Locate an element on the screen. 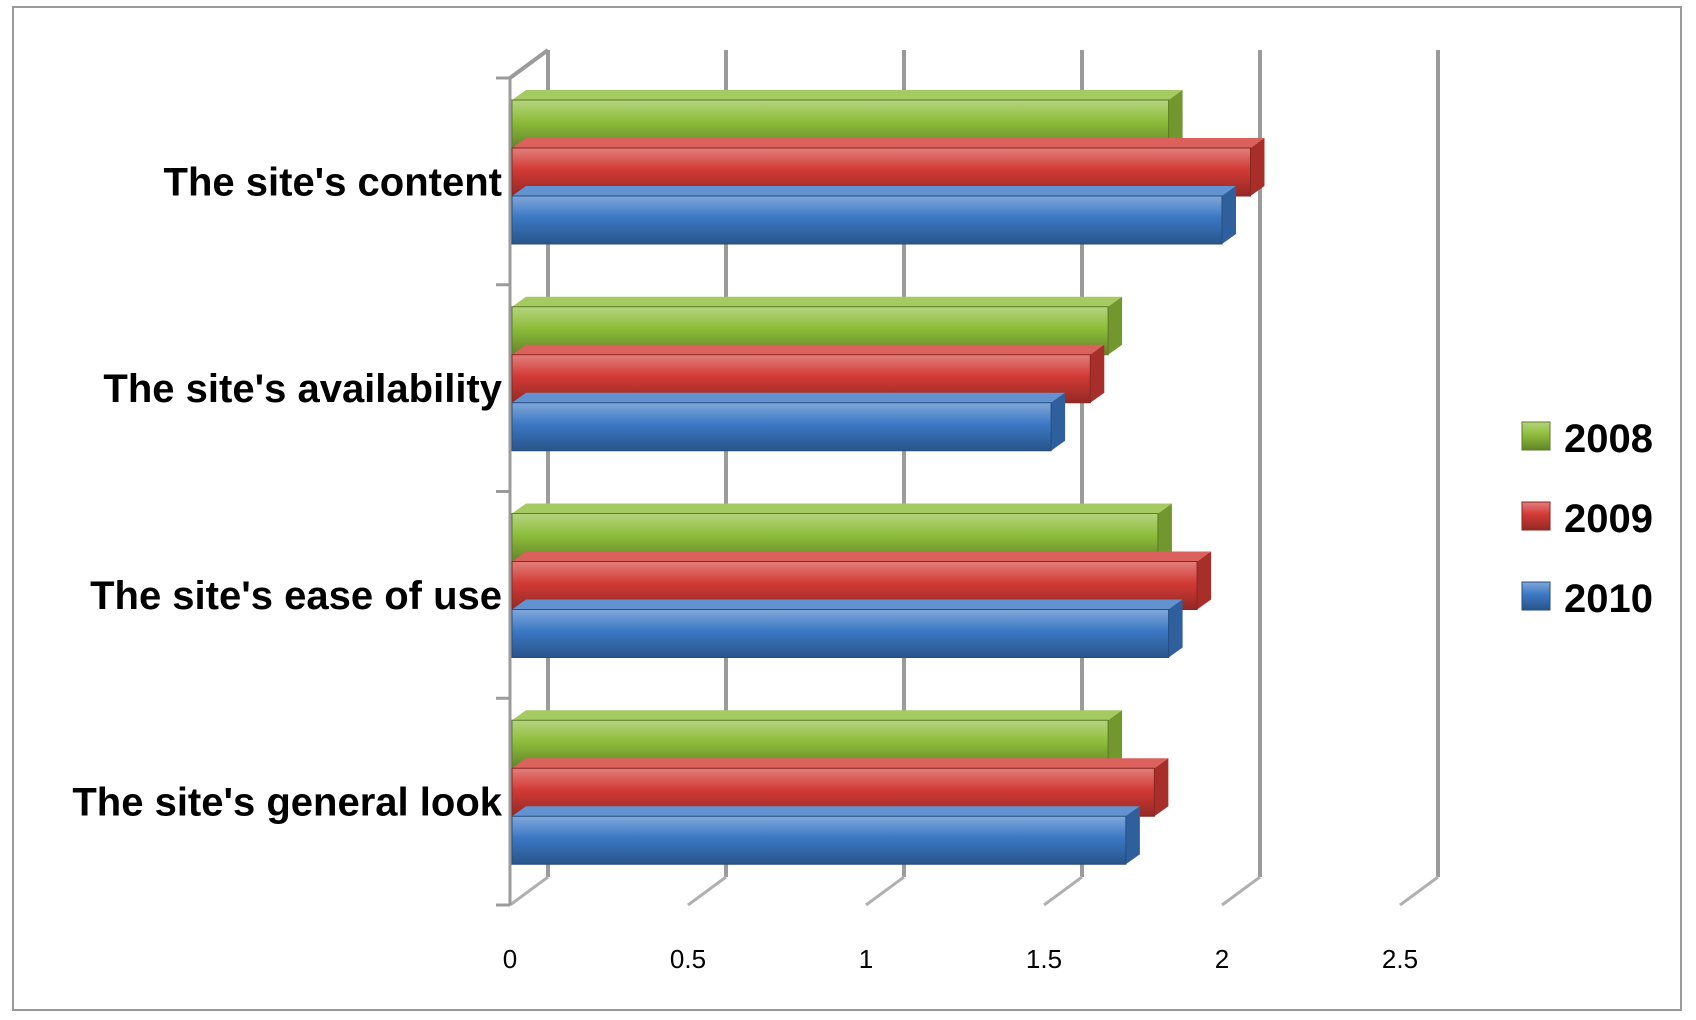 The width and height of the screenshot is (1696, 1020). legend-label: 2008 is located at coordinates (1608, 439).